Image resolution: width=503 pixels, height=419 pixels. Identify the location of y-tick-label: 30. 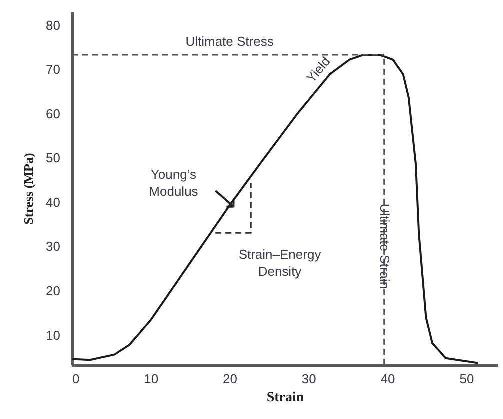
(53, 246).